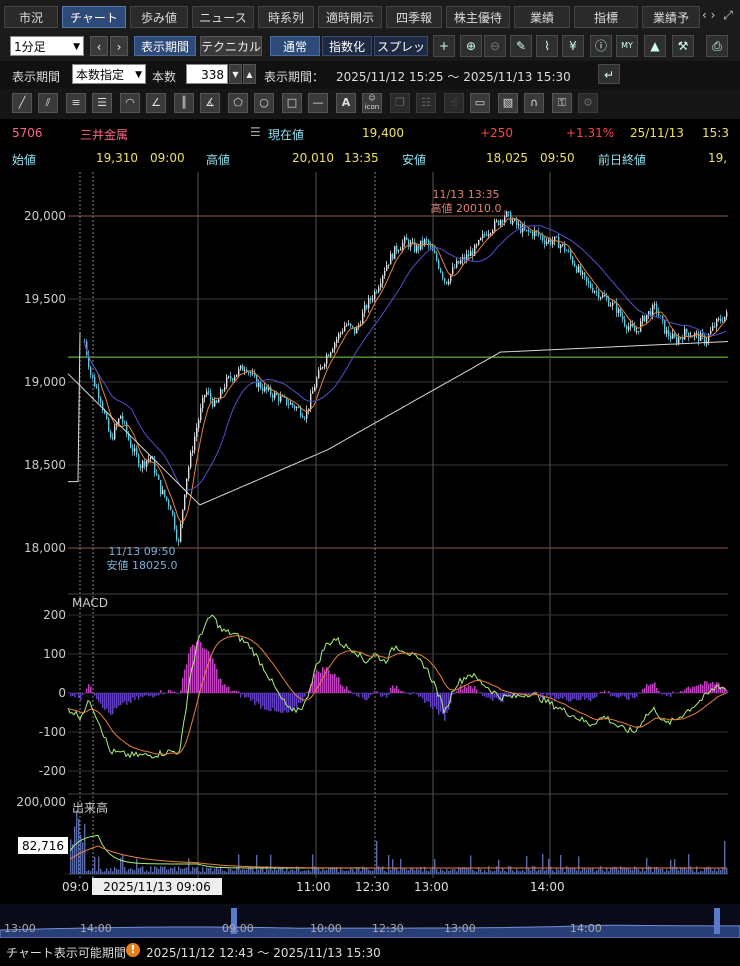  I want to click on list-icon: ☷, so click(426, 103).